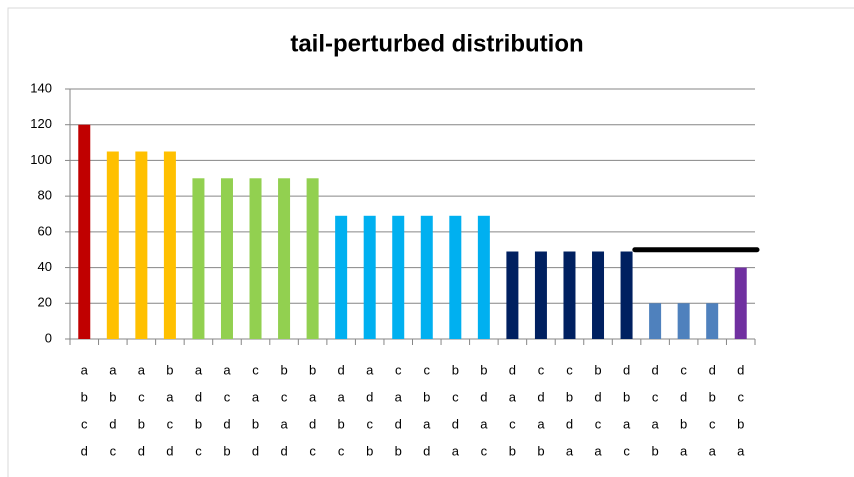 This screenshot has height=477, width=854. Describe the element at coordinates (45, 195) in the screenshot. I see `y-tick-label: 80` at that location.